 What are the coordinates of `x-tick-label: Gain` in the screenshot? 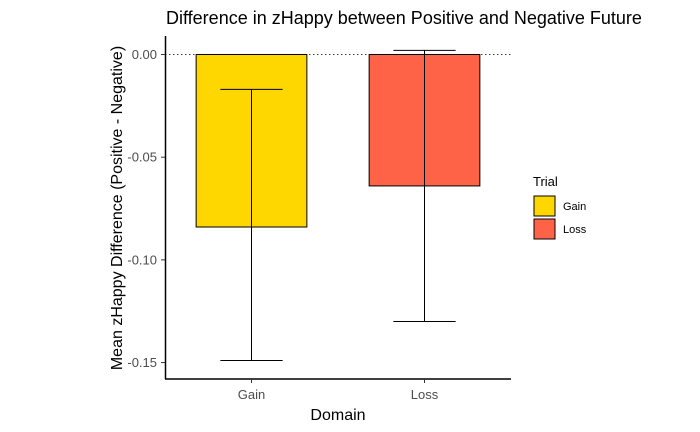 It's located at (251, 394).